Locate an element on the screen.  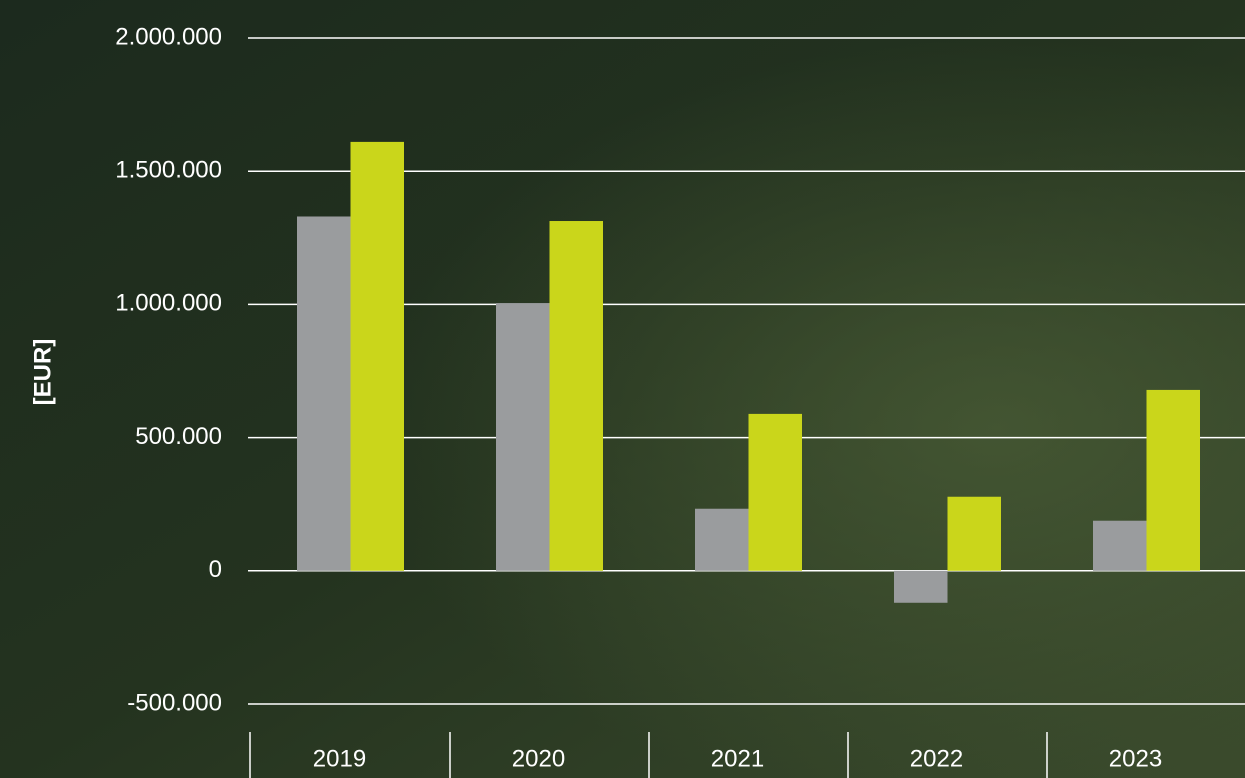
x-tick-label: 2020 is located at coordinates (538, 758).